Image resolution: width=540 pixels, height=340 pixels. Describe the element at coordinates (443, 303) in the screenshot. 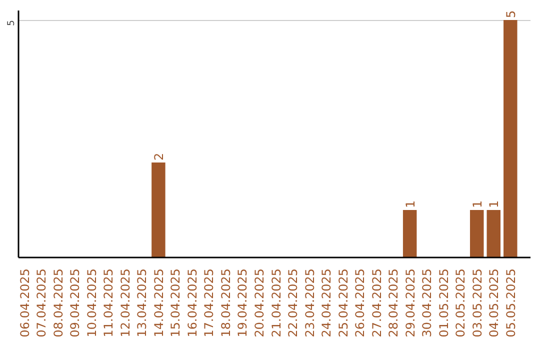

I see `x-tick-label: 01.05.2025` at that location.